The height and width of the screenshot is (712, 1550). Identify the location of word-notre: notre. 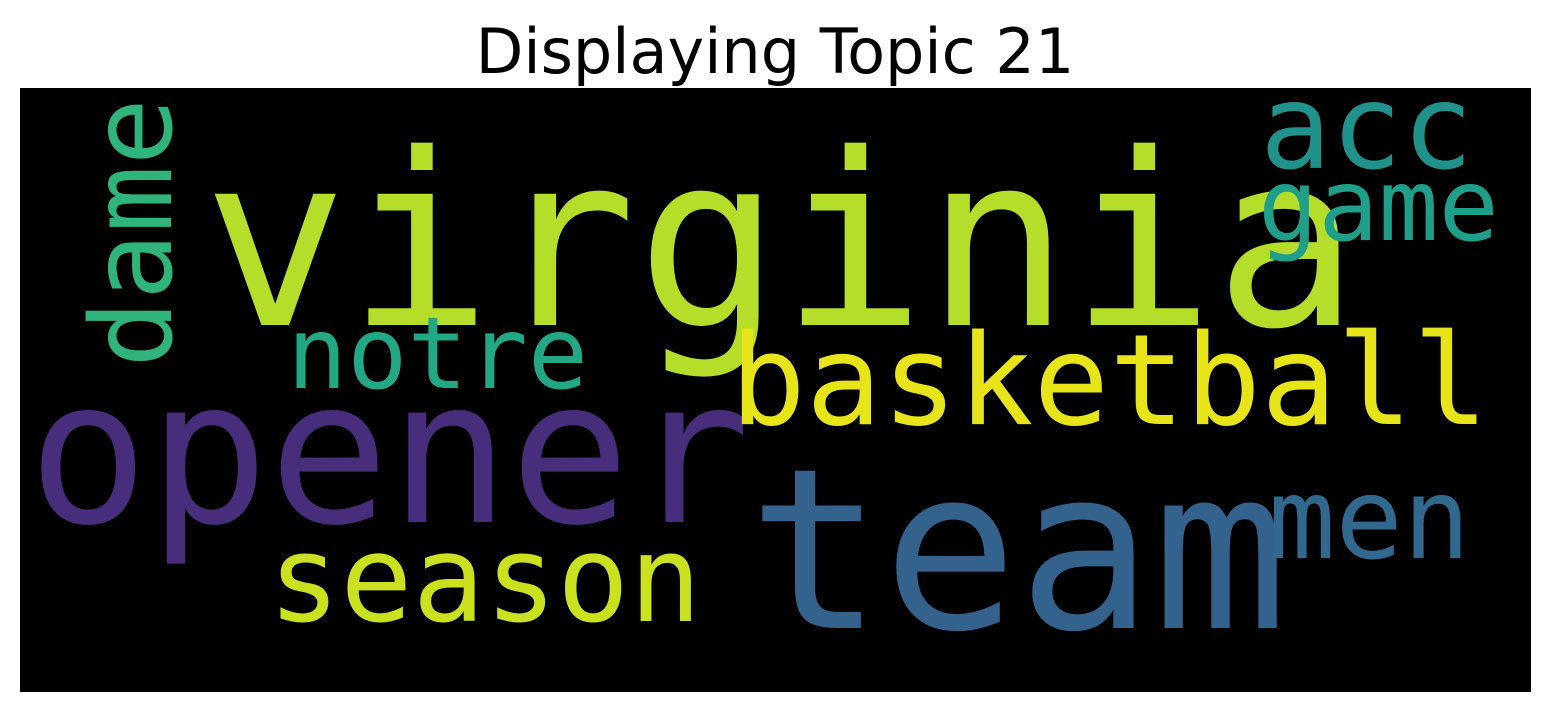
(437, 353).